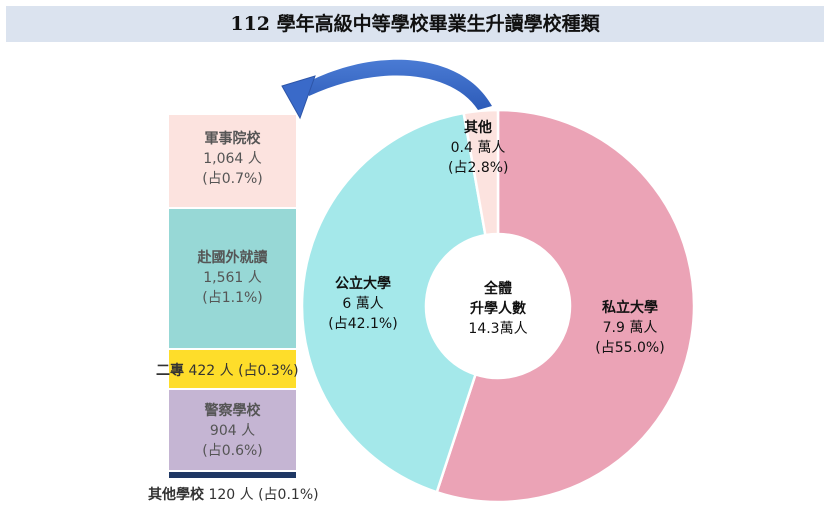 This screenshot has width=832, height=519. Describe the element at coordinates (398, 84) in the screenshot. I see `curved-arrow-icon` at that location.